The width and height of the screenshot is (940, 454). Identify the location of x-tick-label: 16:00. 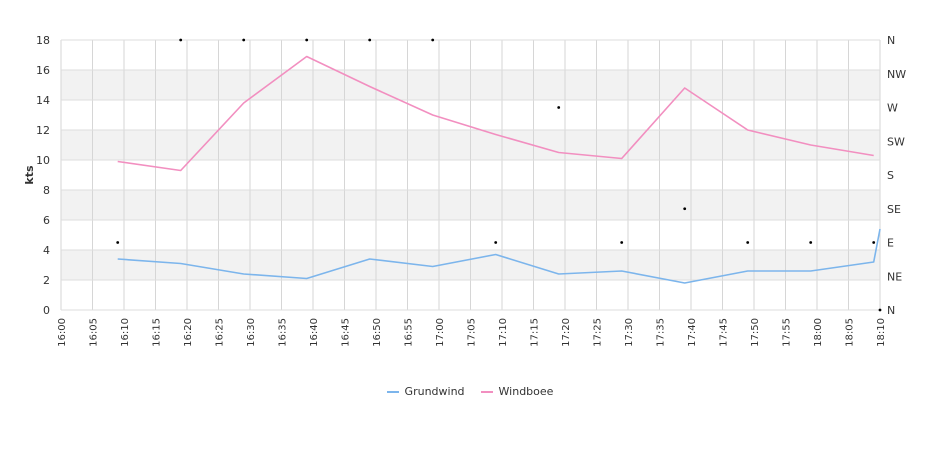
(62, 332).